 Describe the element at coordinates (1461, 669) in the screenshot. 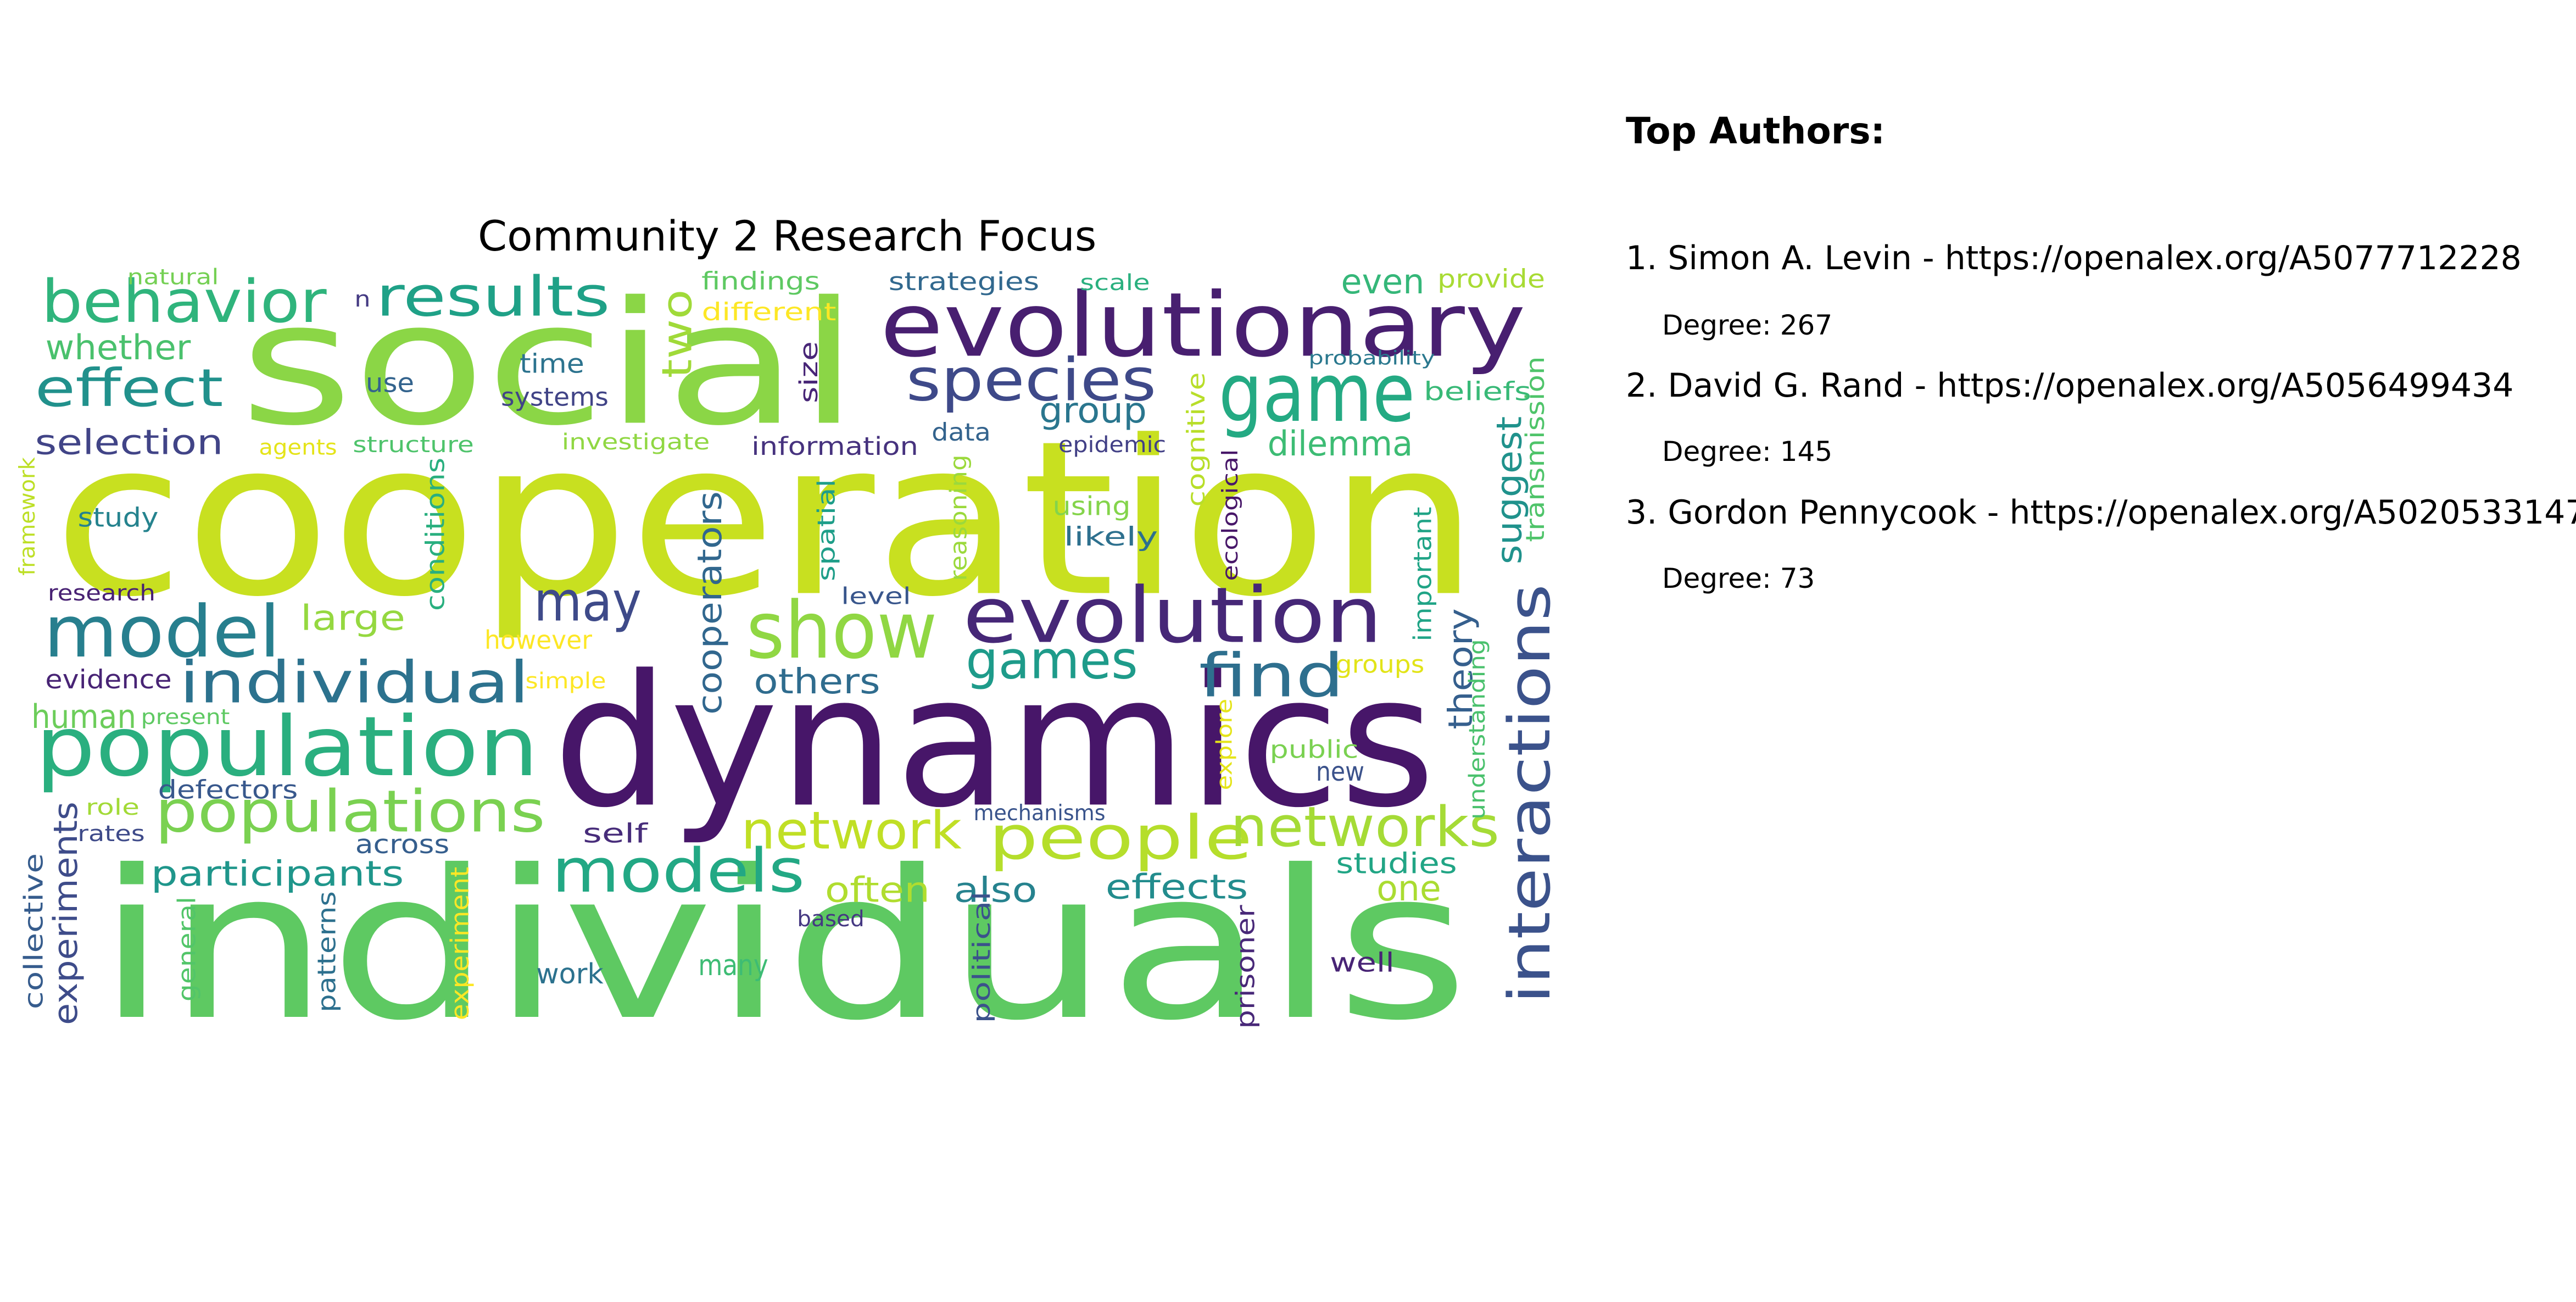

I see `wordcloud-word: theory` at that location.